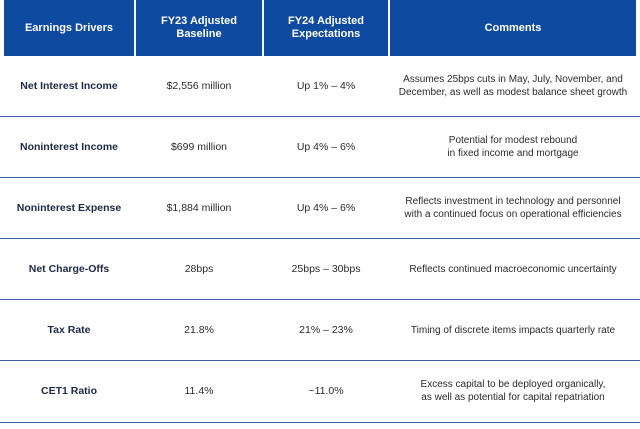 This screenshot has width=640, height=429. Describe the element at coordinates (199, 85) in the screenshot. I see `baseline-cell: $2,556 million` at that location.